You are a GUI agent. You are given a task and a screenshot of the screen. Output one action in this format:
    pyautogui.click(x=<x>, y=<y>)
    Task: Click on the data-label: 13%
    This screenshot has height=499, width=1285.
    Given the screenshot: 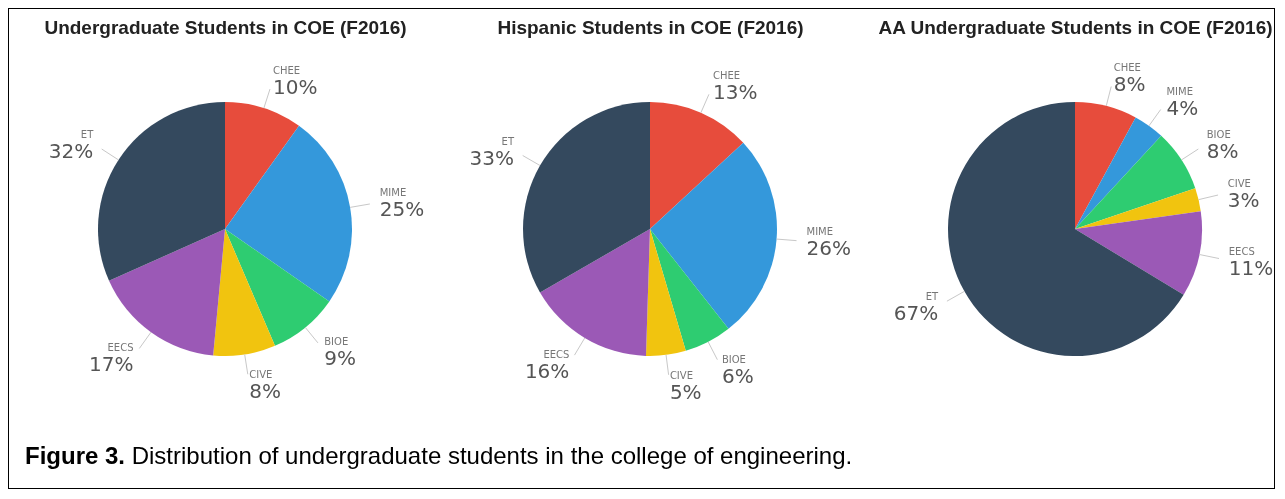 What is the action you would take?
    pyautogui.click(x=735, y=92)
    